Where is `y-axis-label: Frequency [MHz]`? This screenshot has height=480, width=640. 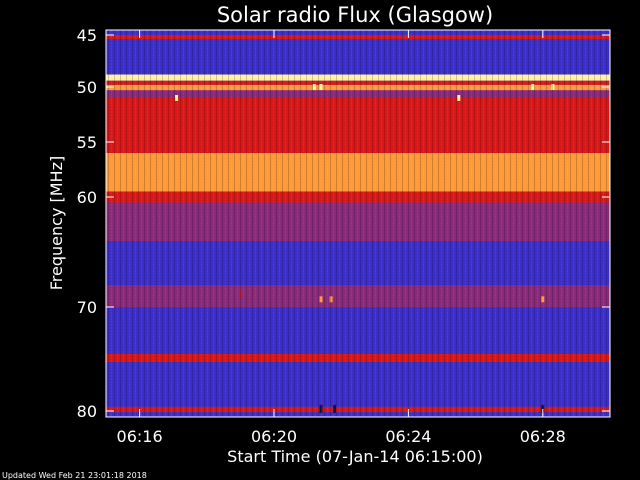 y-axis-label: Frequency [MHz] is located at coordinates (56, 223).